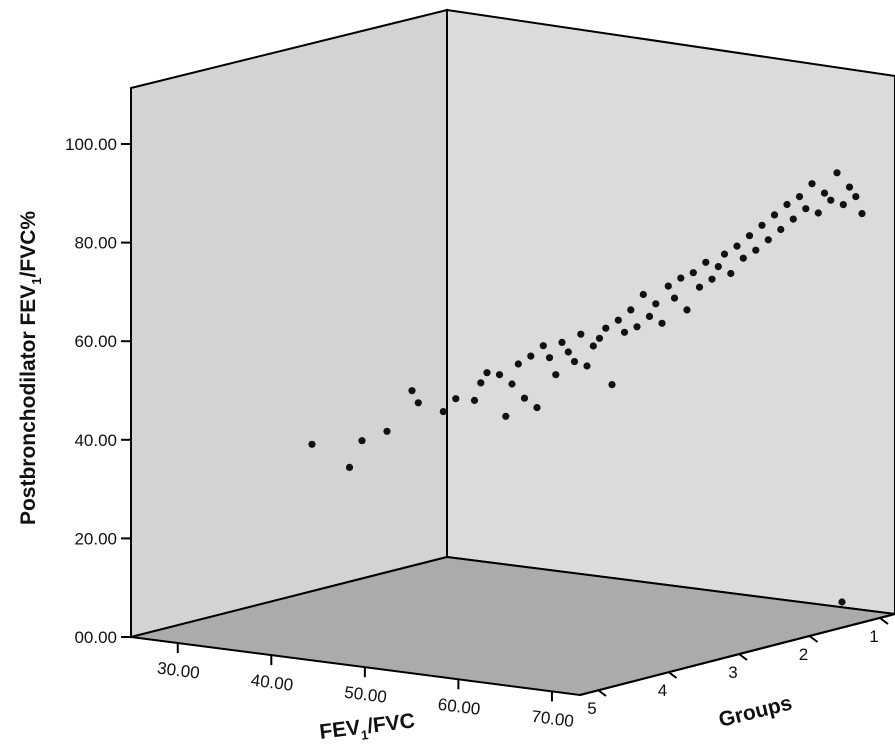 This screenshot has height=746, width=895. What do you see at coordinates (737, 654) in the screenshot?
I see `floor-front-right-edge` at bounding box center [737, 654].